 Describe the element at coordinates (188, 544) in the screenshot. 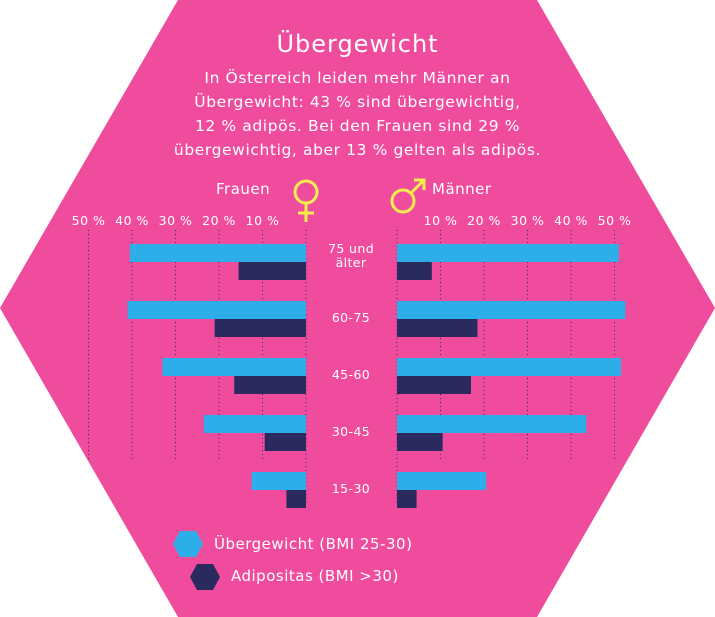

I see `overweight-legend-icon` at that location.